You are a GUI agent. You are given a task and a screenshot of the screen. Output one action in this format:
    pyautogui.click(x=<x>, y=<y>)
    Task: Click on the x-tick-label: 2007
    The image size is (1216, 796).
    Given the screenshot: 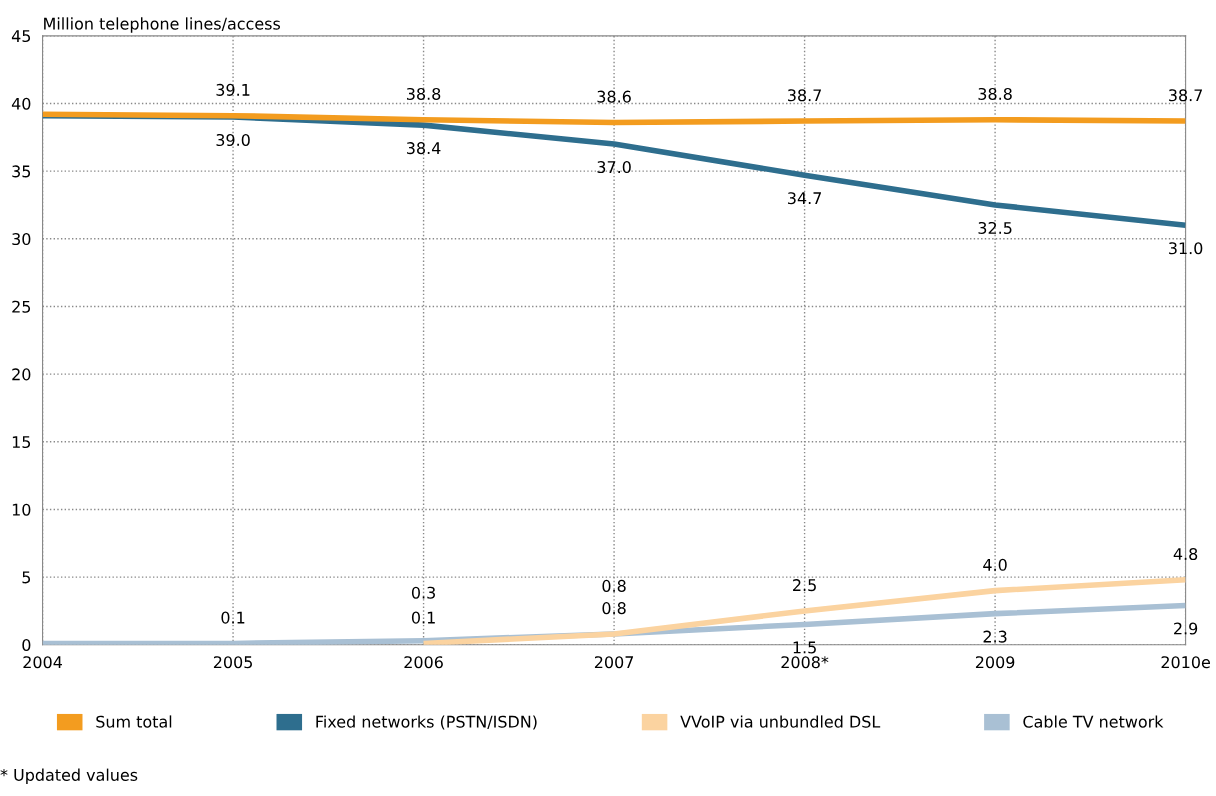 What is the action you would take?
    pyautogui.click(x=614, y=662)
    